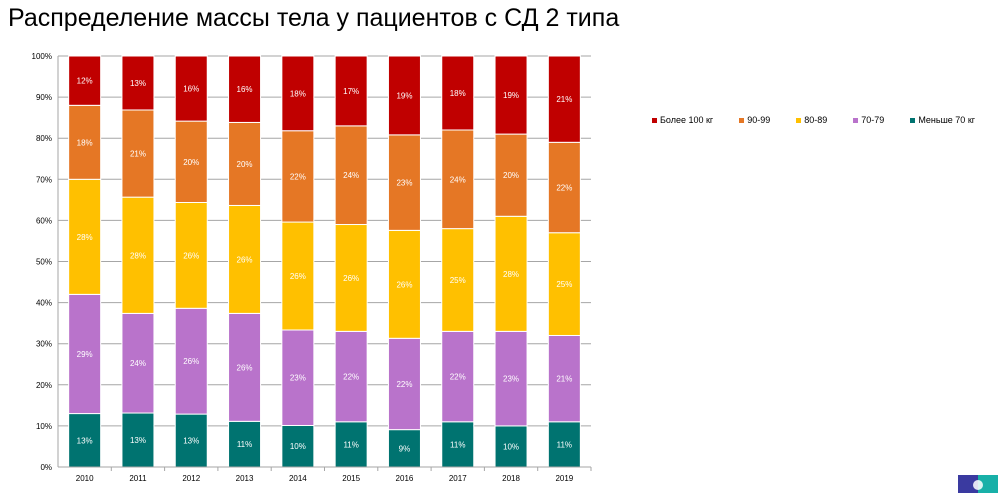 This screenshot has height=493, width=1000. Describe the element at coordinates (564, 478) in the screenshot. I see `x-tick-label: 2019` at that location.